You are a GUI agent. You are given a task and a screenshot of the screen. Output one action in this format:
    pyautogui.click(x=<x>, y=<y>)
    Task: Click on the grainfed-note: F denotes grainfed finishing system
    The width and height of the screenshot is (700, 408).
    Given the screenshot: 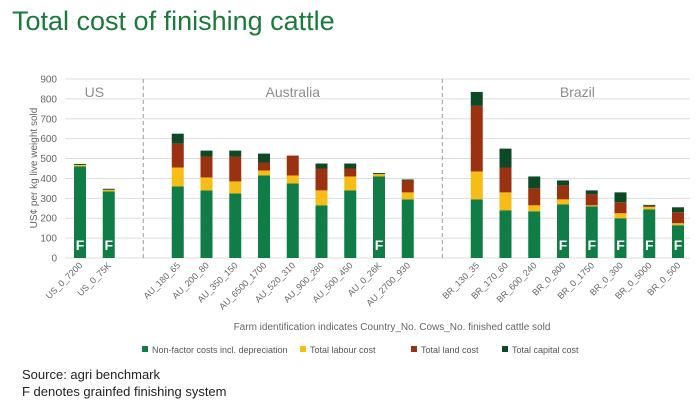 What is the action you would take?
    pyautogui.click(x=124, y=391)
    